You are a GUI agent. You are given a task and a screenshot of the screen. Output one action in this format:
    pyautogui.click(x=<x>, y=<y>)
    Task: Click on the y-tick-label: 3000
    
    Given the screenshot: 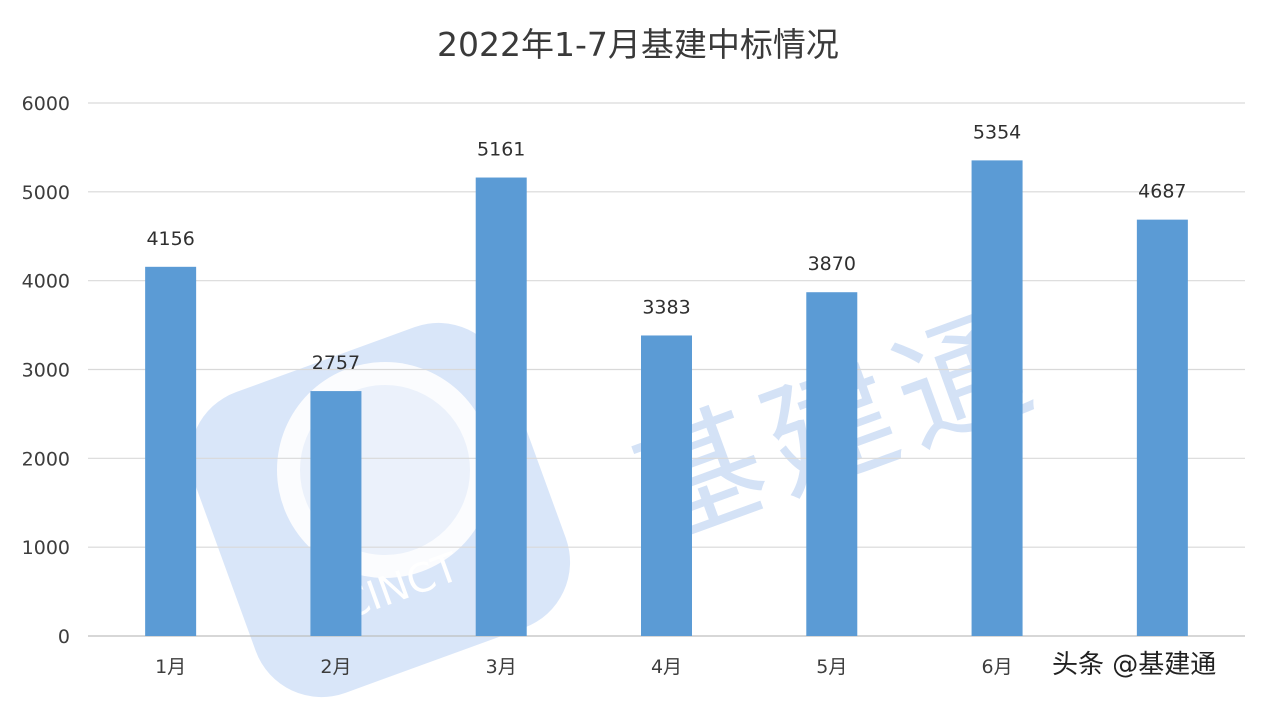 What is the action you would take?
    pyautogui.click(x=46, y=371)
    